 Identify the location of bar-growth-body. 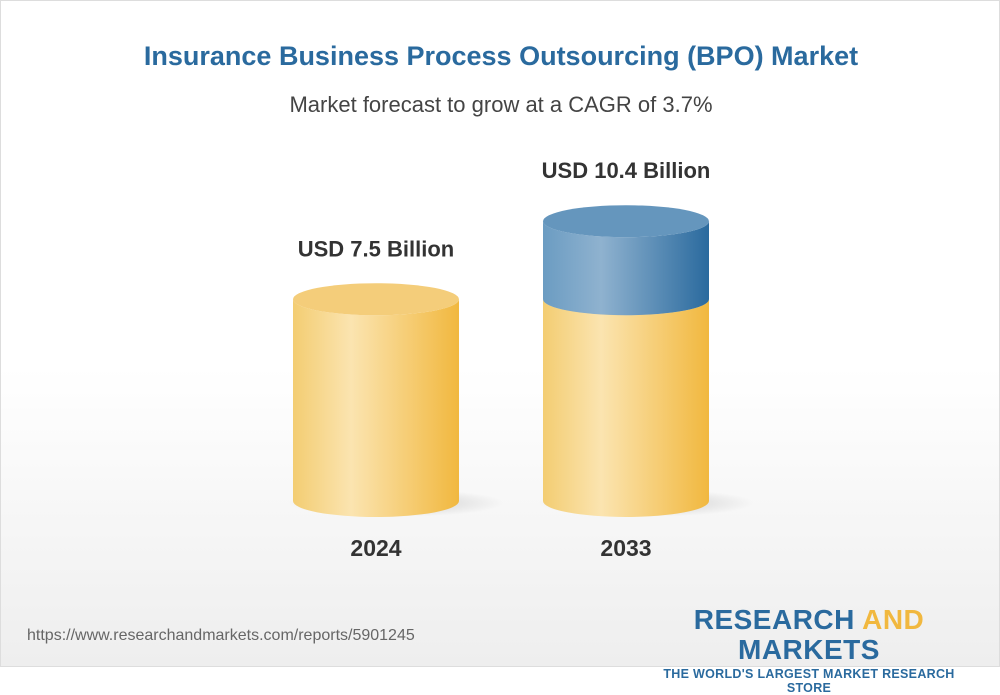
(626, 268).